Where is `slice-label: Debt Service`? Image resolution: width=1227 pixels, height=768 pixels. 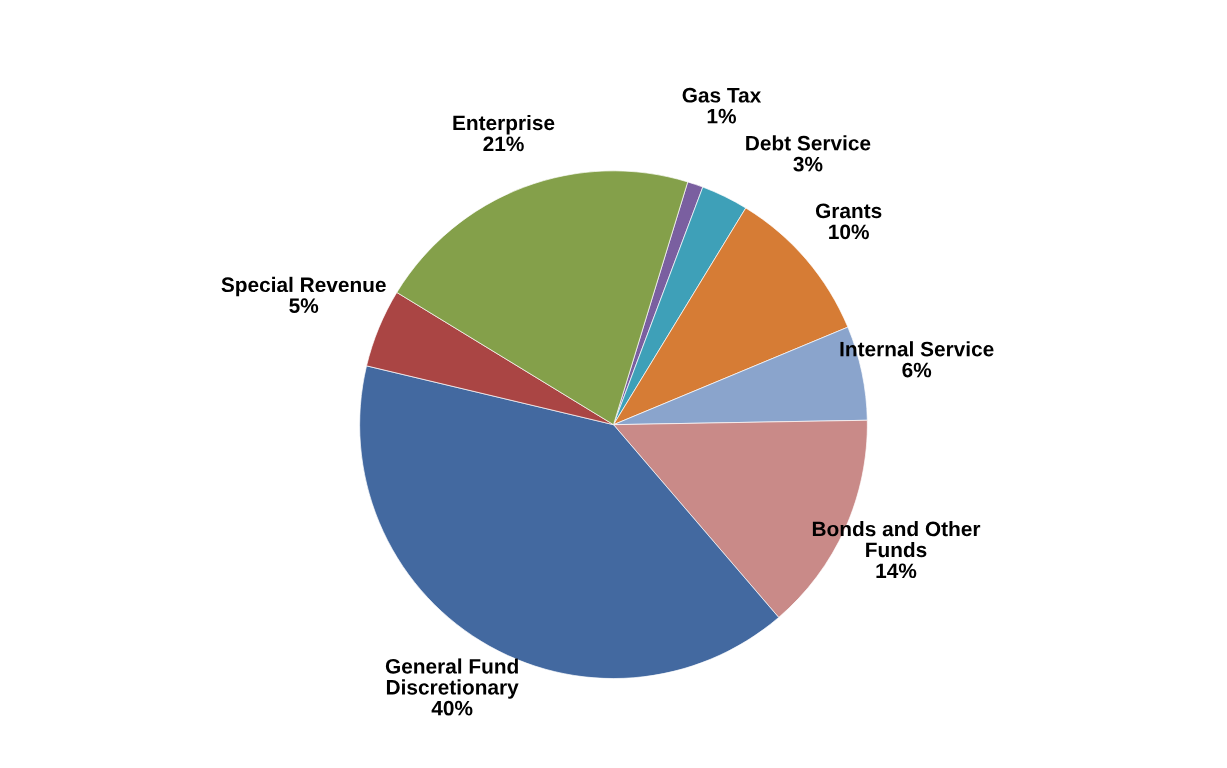
slice-label: Debt Service is located at coordinates (808, 143).